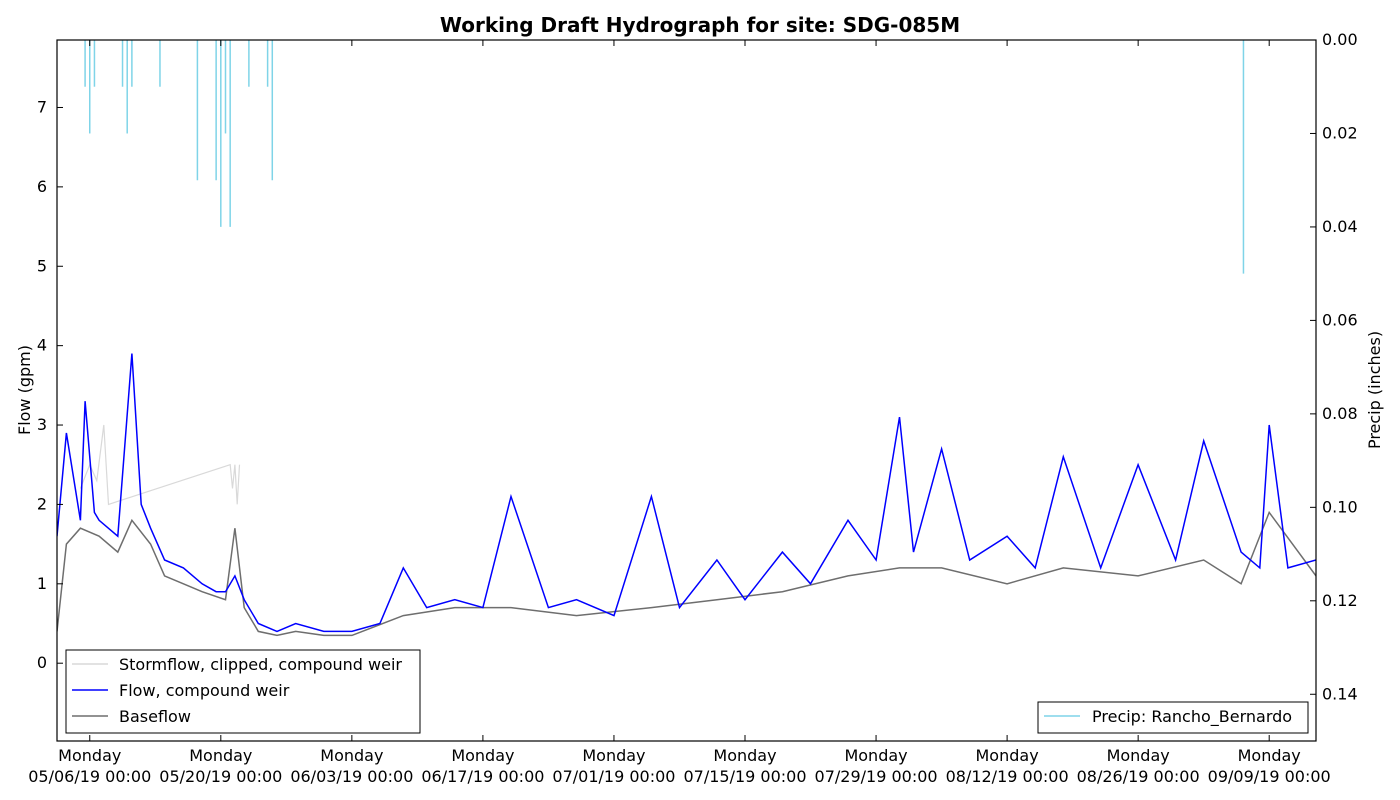 This screenshot has height=800, width=1400. What do you see at coordinates (204, 690) in the screenshot?
I see `legend-entry-label: Flow, compound weir` at bounding box center [204, 690].